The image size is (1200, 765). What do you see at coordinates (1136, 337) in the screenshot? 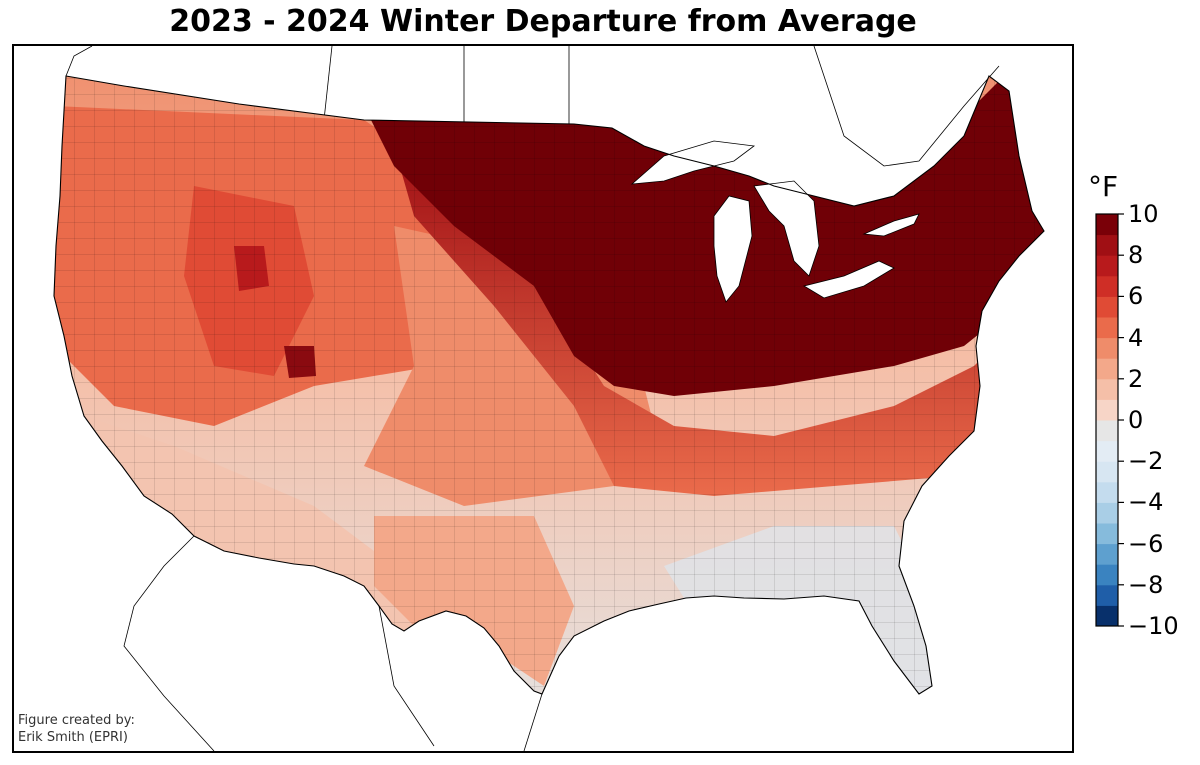
I see `colorbar-tick-label: 4` at bounding box center [1136, 337].